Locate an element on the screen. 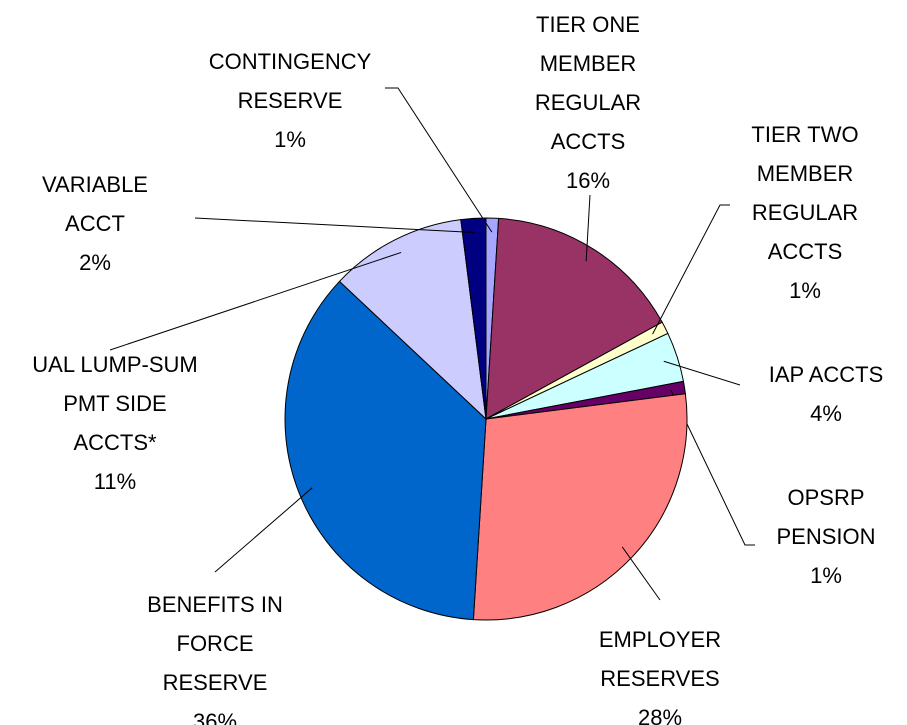 The image size is (907, 725). category-label: VARIABLE ACCT is located at coordinates (95, 204).